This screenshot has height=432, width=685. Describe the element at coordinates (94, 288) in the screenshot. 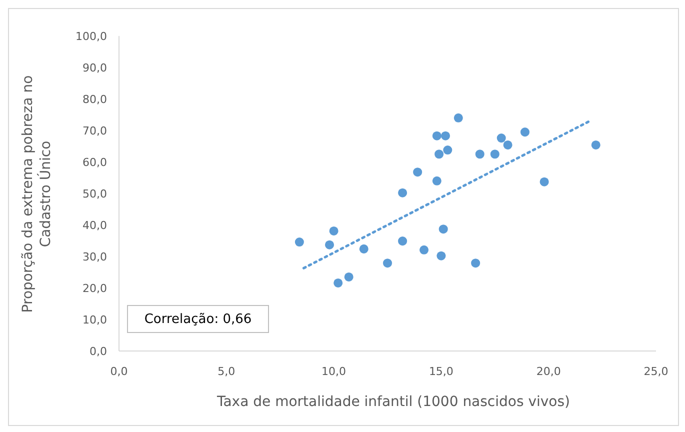

I see `y-tick-label: 20,0` at that location.